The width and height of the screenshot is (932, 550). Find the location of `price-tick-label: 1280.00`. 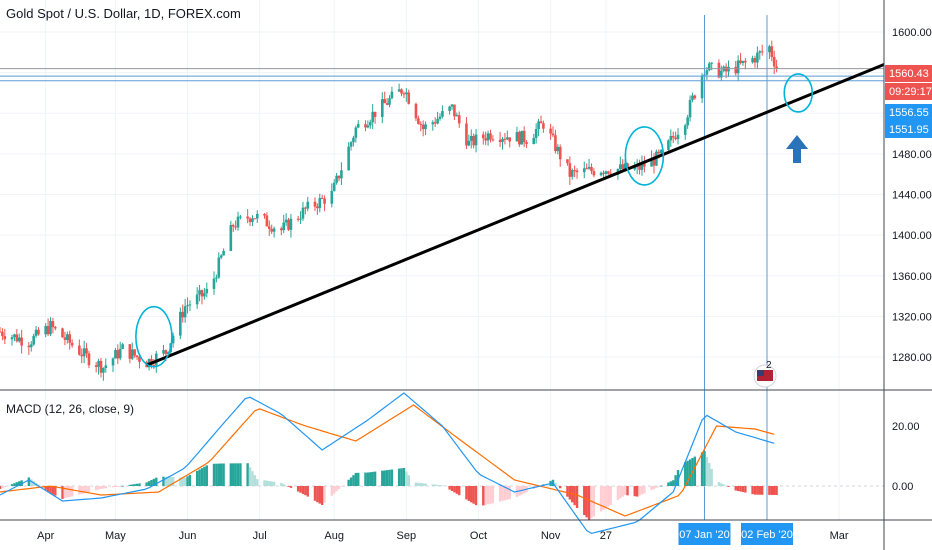

price-tick-label: 1280.00 is located at coordinates (912, 358).